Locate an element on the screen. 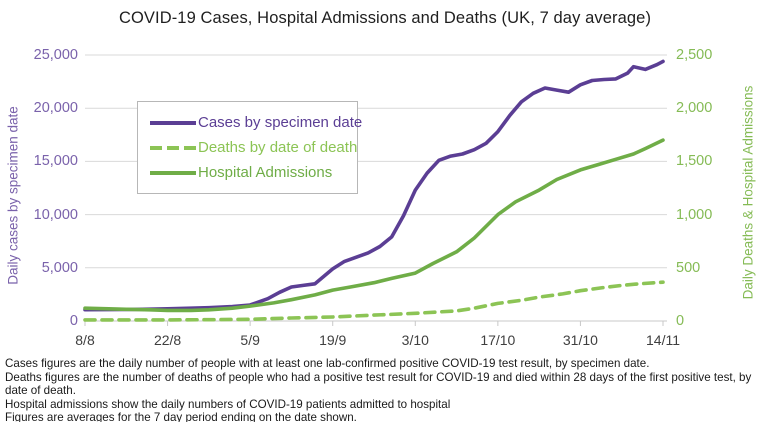 The width and height of the screenshot is (770, 422). y-left-tick-label: 20,000 is located at coordinates (55, 108).